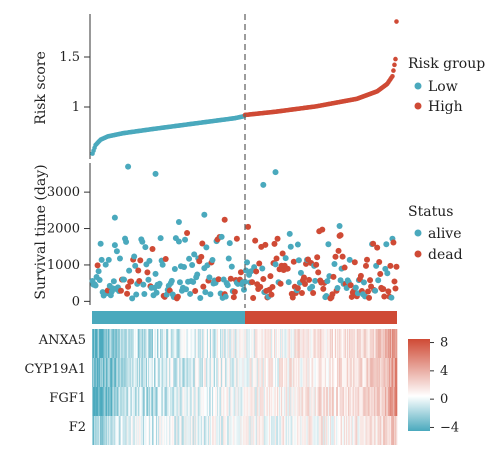  Describe the element at coordinates (62, 340) in the screenshot. I see `gene-label-anxa5: ANXA5` at that location.